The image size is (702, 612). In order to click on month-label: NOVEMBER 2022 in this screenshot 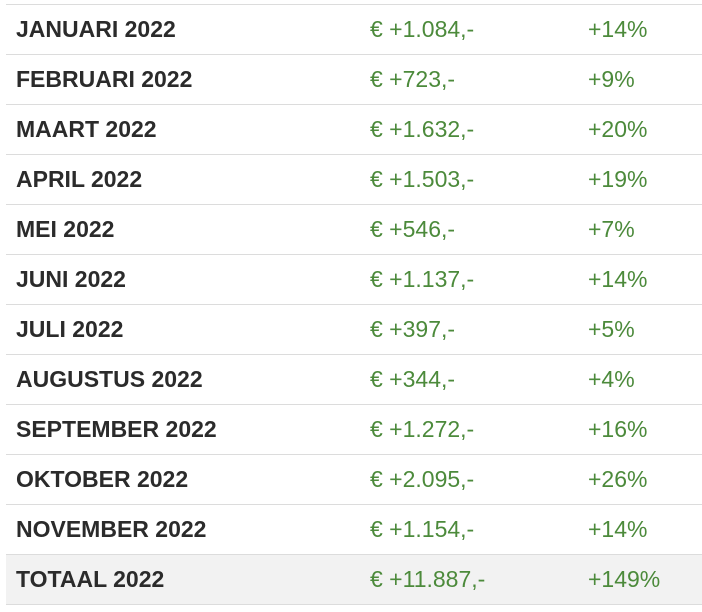, I will do `click(188, 529)`.